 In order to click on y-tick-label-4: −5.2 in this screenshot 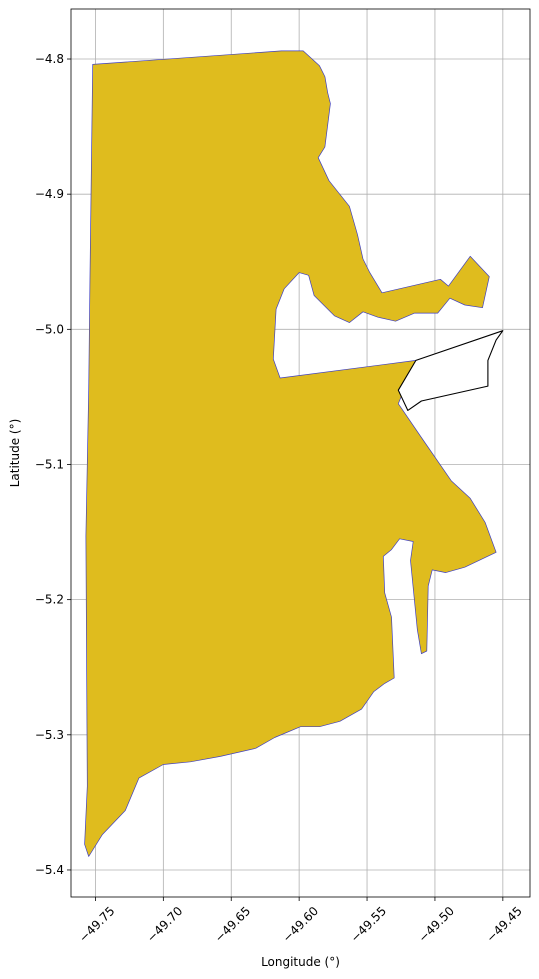, I will do `click(49, 600)`.